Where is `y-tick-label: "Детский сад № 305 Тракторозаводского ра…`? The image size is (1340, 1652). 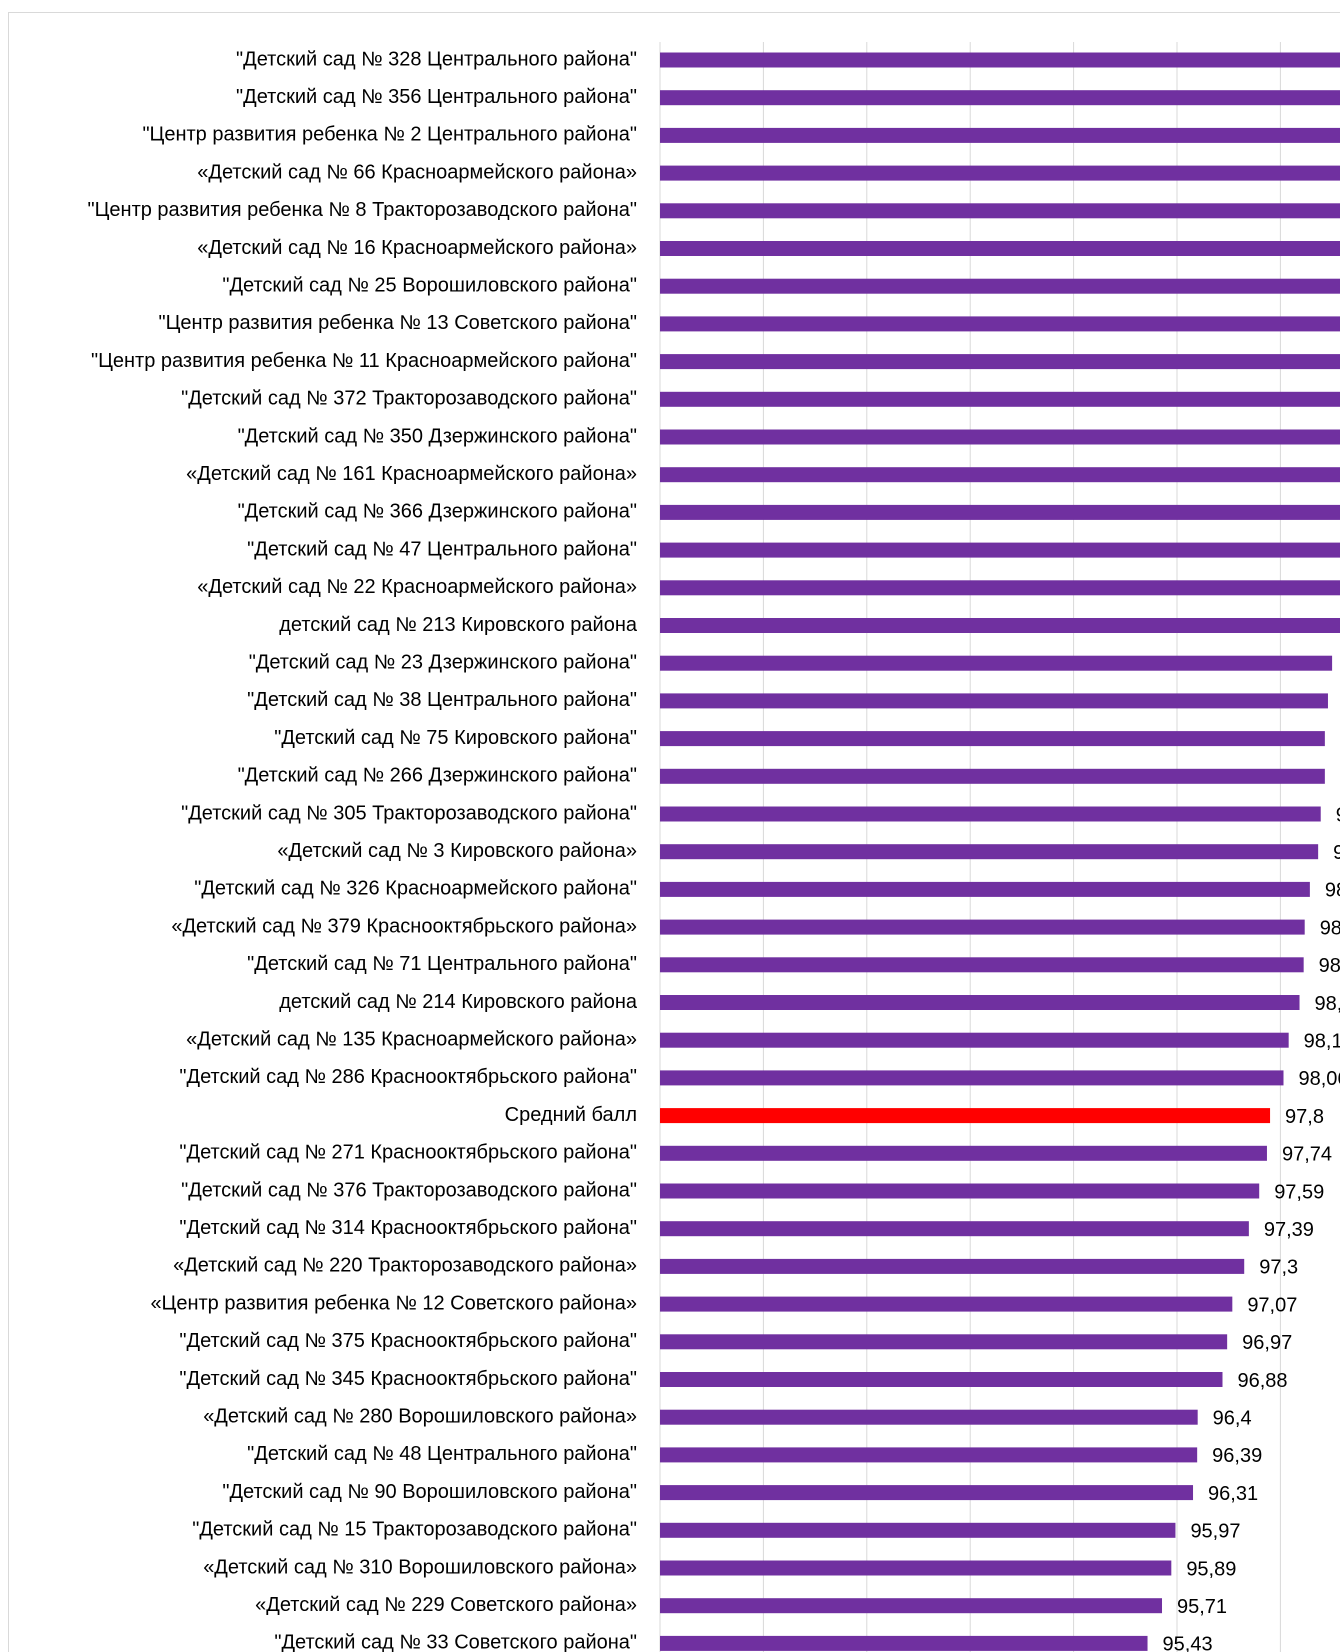 y-tick-label: "Детский сад № 305 Тракторозаводского ра… is located at coordinates (409, 813).